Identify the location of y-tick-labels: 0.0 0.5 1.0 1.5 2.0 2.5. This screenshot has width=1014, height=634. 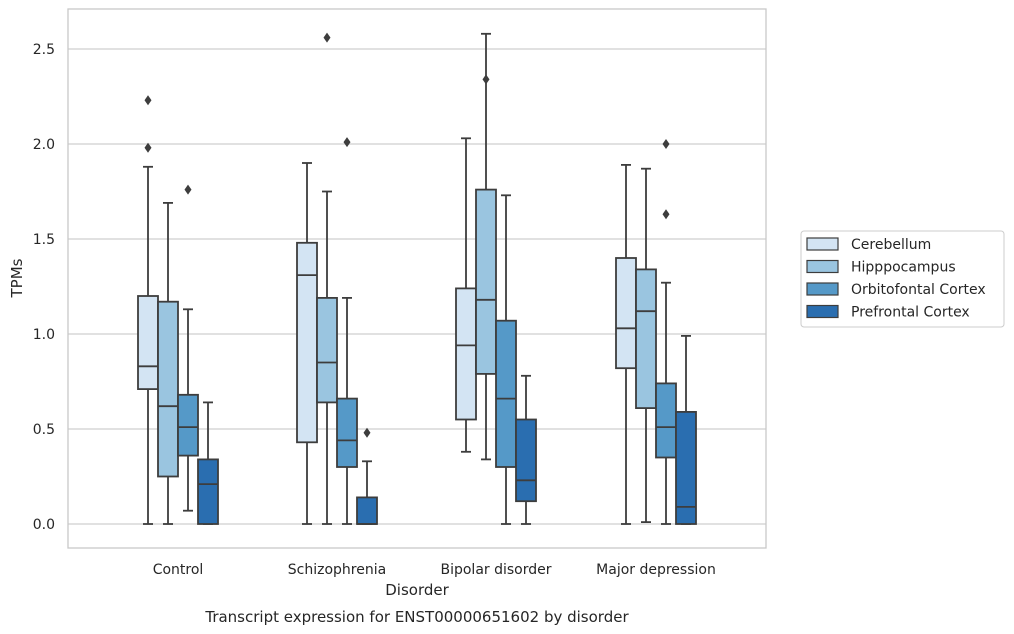
(44, 287).